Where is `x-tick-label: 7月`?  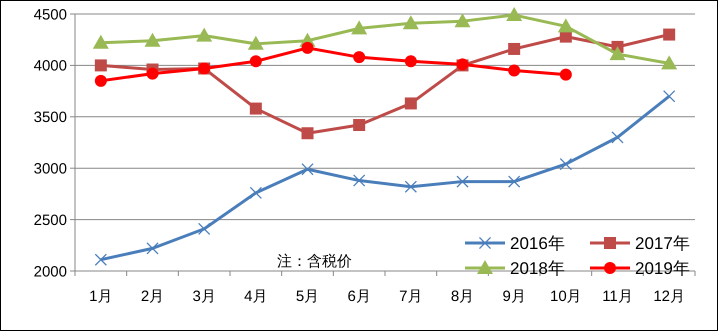
x-tick-label: 7月 is located at coordinates (411, 296).